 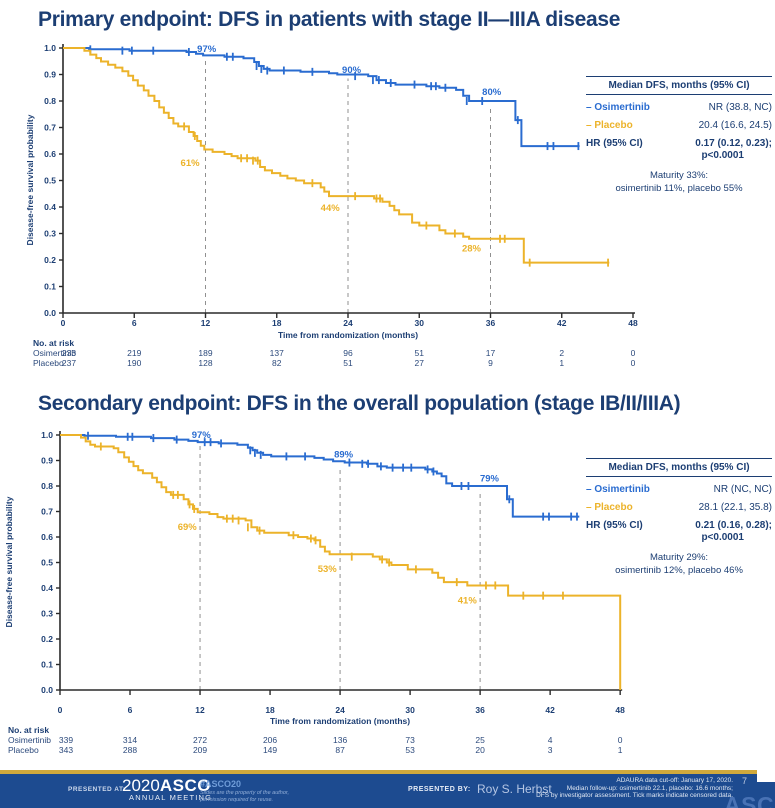 I want to click on x-tick-label: 18, so click(x=270, y=710).